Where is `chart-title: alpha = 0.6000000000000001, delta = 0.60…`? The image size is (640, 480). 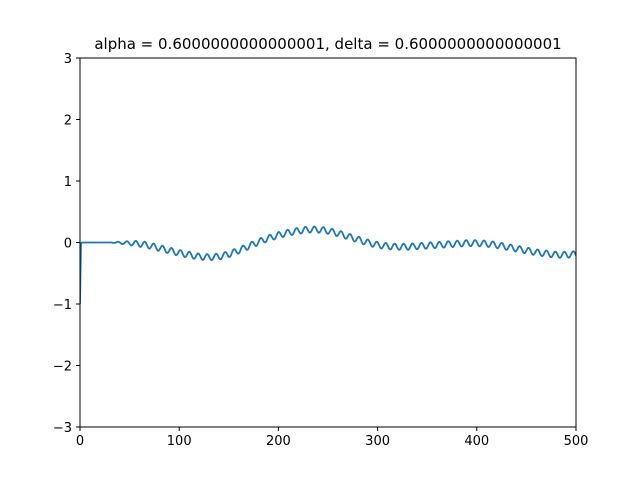 chart-title: alpha = 0.6000000000000001, delta = 0.60… is located at coordinates (327, 44).